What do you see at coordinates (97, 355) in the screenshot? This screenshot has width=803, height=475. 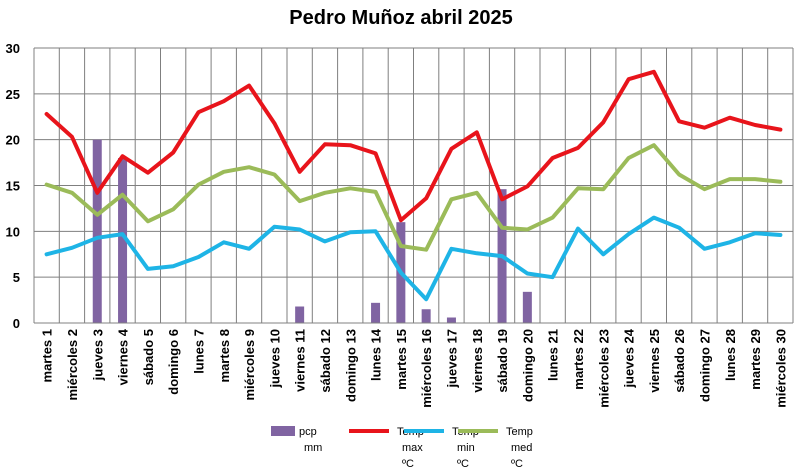 I see `x-tick-label: jueves 3` at bounding box center [97, 355].